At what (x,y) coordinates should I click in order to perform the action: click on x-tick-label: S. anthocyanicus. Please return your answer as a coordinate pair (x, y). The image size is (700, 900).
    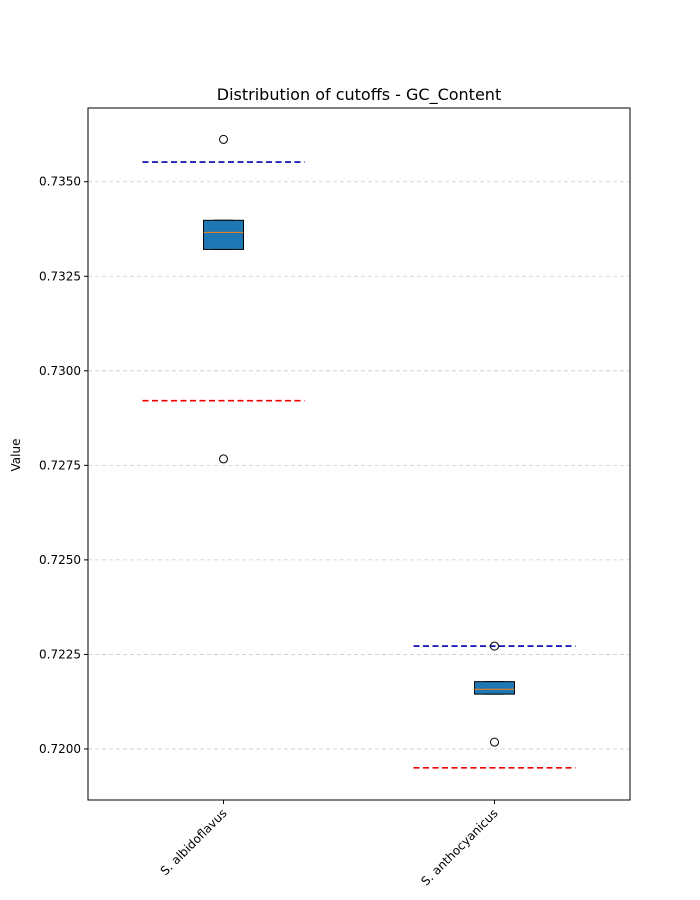
    Looking at the image, I should click on (459, 847).